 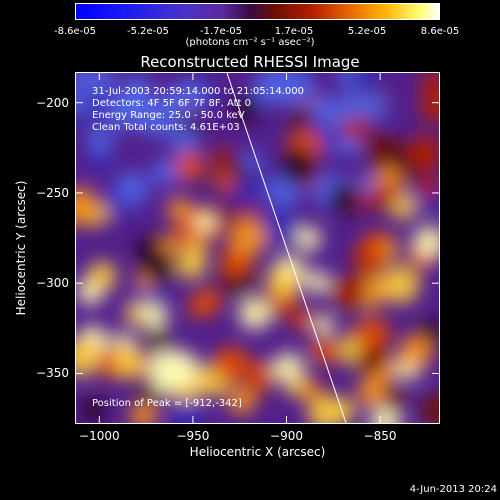 I want to click on x-tick-label: −900, so click(x=286, y=436).